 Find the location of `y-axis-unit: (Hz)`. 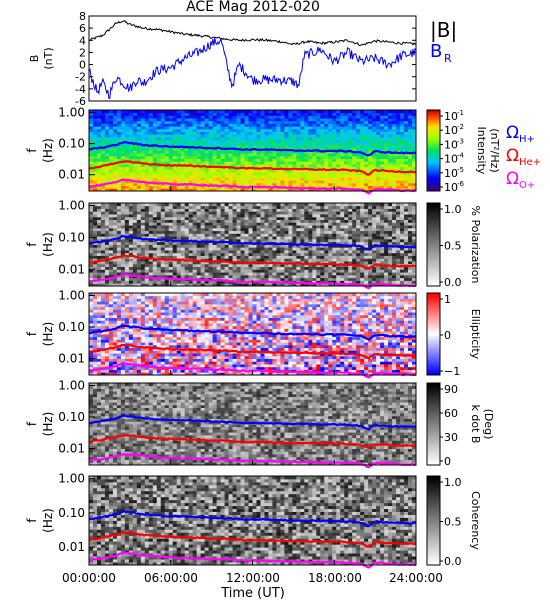

y-axis-unit: (Hz) is located at coordinates (48, 150).